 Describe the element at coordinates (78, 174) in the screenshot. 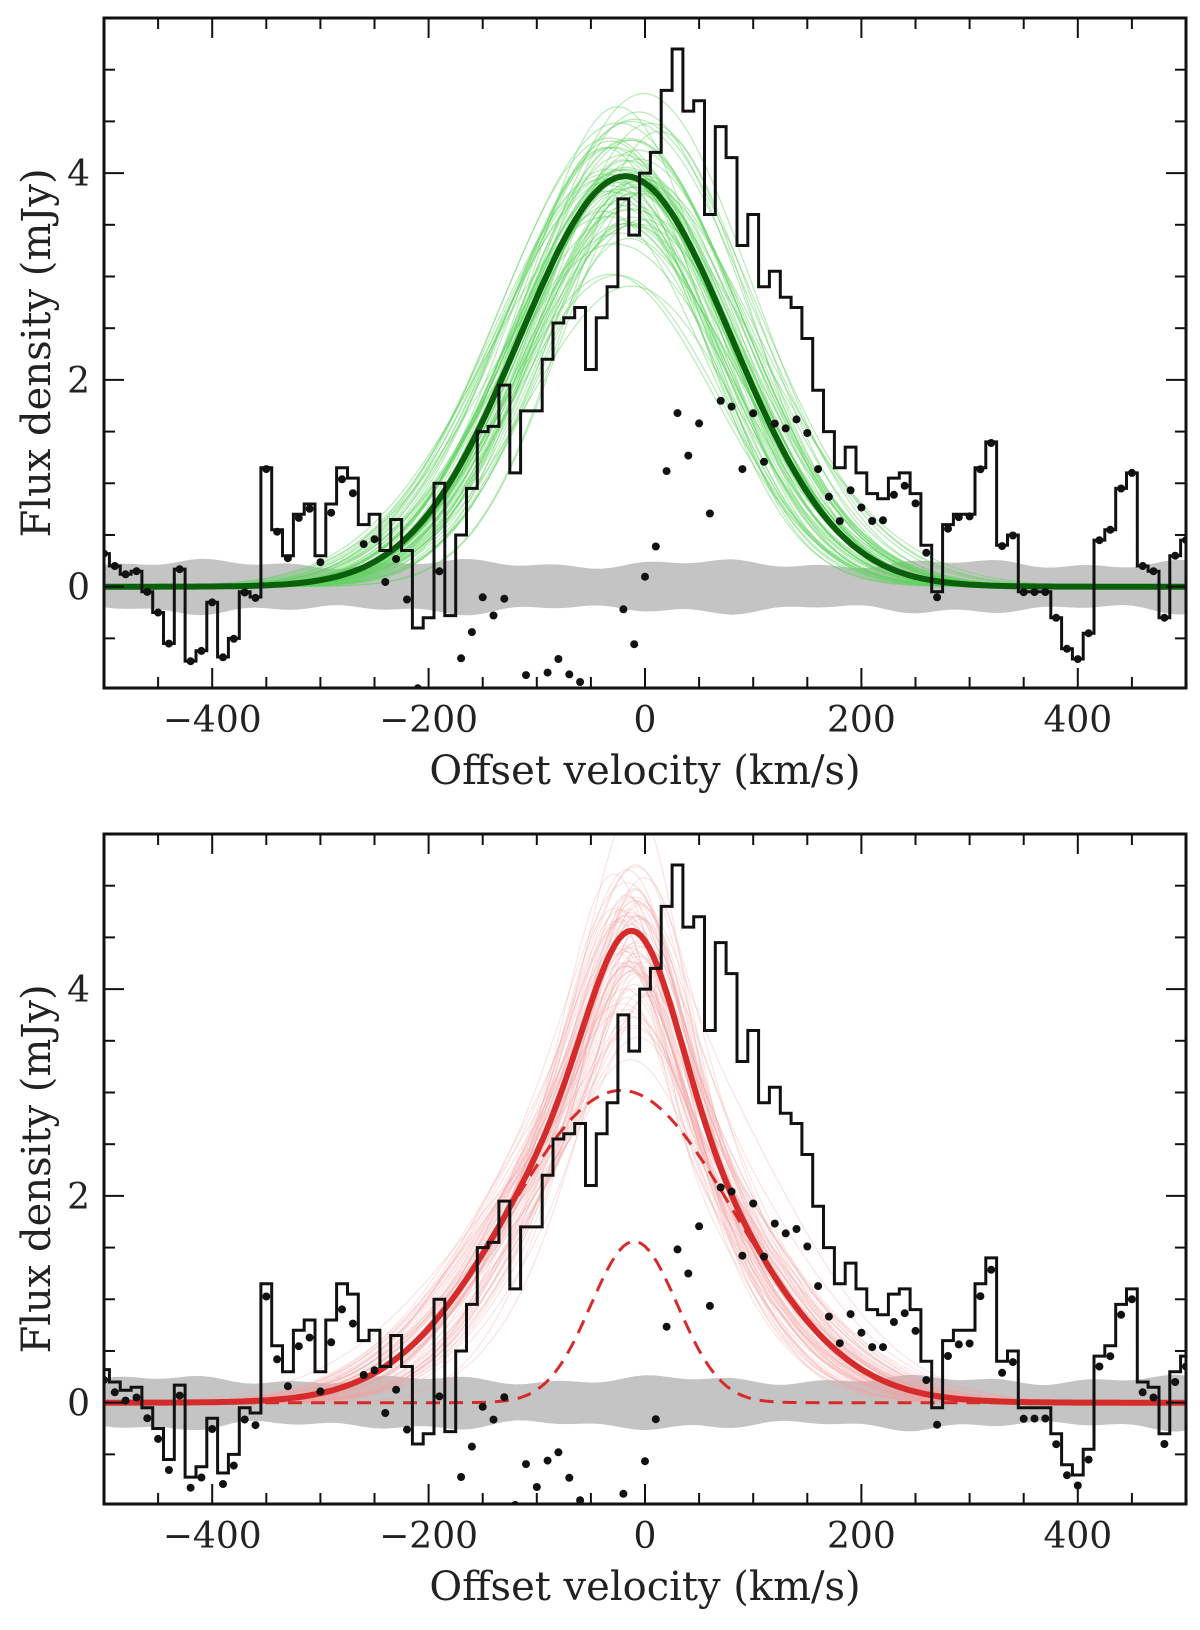

I see `top-y-tick-label: 4` at that location.